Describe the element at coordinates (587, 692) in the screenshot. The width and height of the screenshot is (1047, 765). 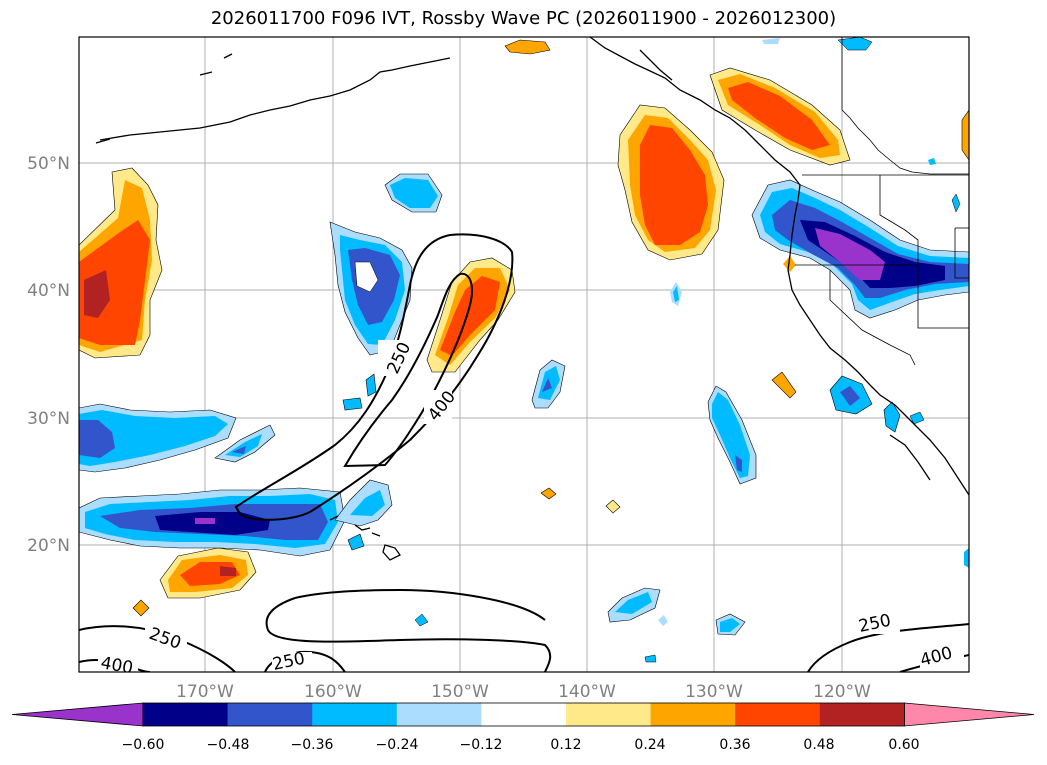
I see `lon-label-140w: 140°W` at that location.